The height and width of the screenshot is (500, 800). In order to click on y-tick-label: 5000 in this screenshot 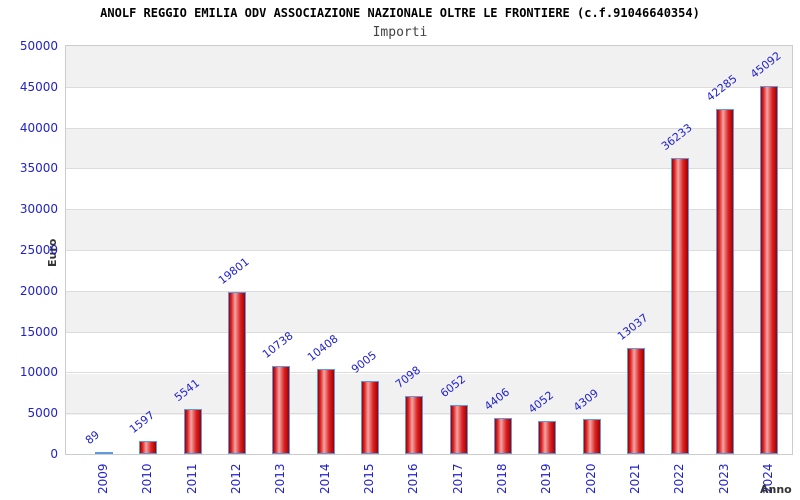, I will do `click(42, 413)`.